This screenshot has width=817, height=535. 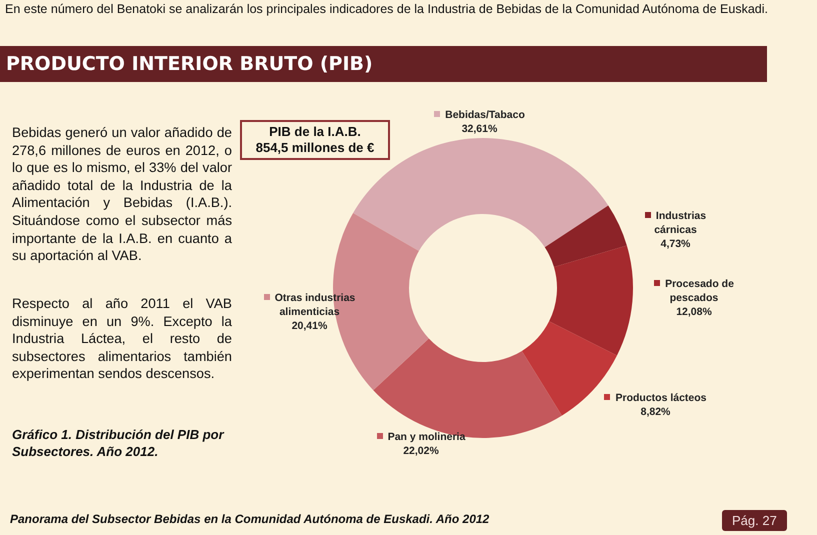 I want to click on legend-label: Productos lácteos, so click(x=661, y=398).